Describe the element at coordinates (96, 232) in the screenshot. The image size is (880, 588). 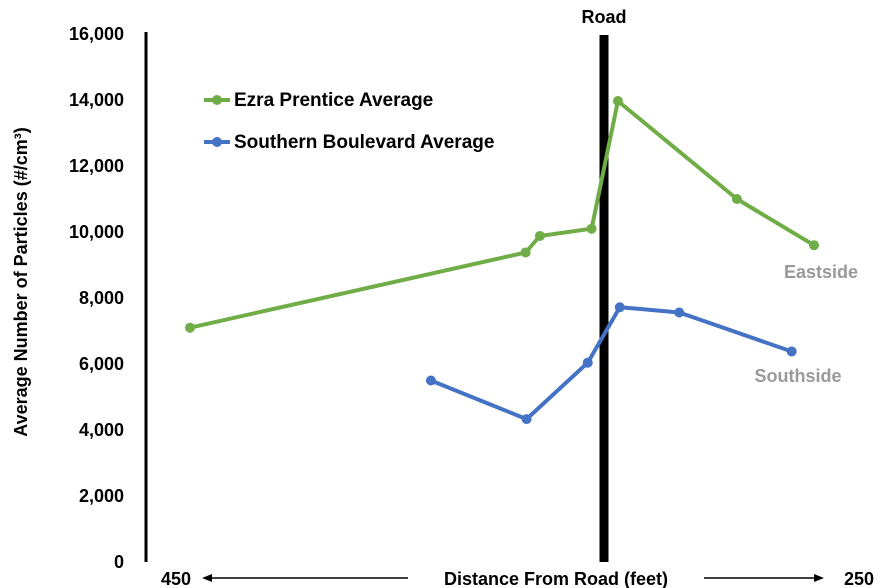
I see `y-tick-label: 10,000` at that location.